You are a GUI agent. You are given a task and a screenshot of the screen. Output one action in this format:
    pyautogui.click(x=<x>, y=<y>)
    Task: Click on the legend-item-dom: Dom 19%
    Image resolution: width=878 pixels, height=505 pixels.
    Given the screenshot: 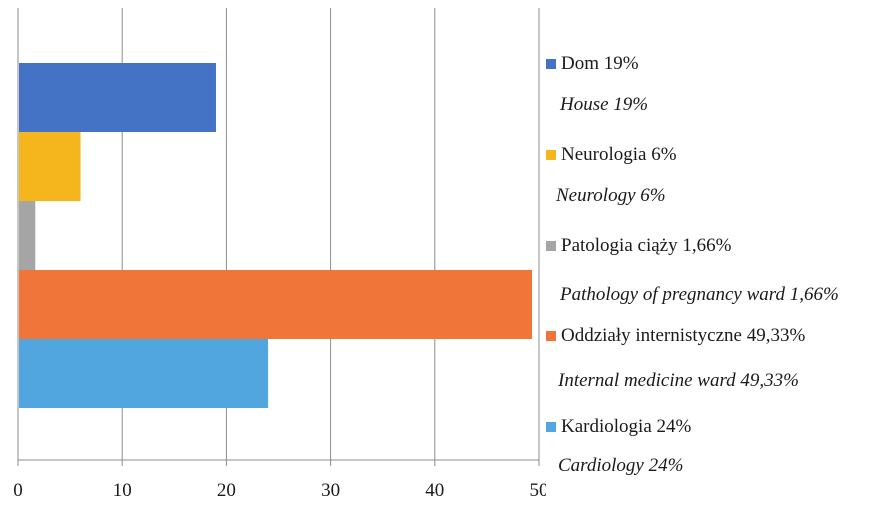 What is the action you would take?
    pyautogui.click(x=592, y=64)
    